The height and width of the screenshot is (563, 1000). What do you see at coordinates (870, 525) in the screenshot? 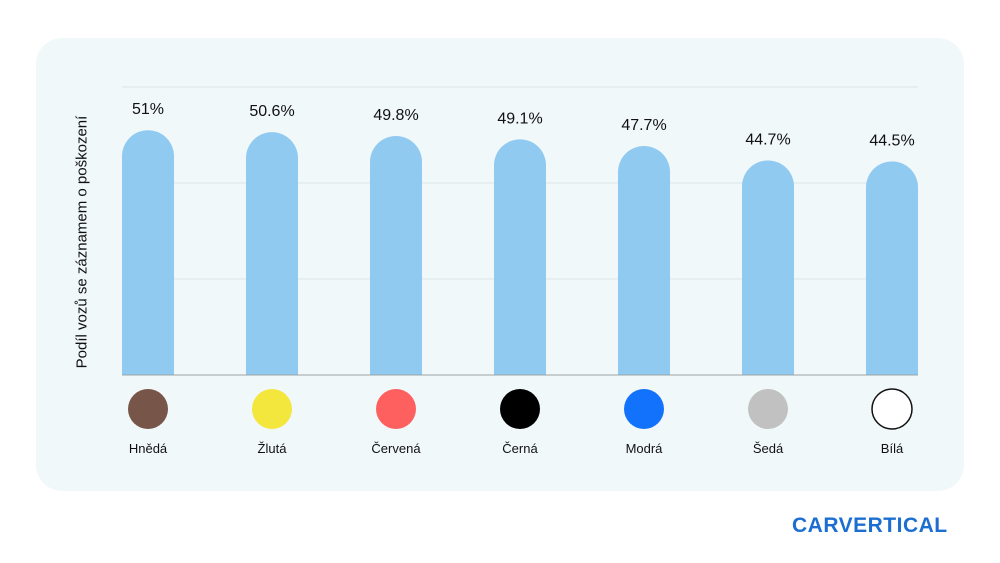
I see `carvertical-logo: CARVERTICAL` at bounding box center [870, 525].